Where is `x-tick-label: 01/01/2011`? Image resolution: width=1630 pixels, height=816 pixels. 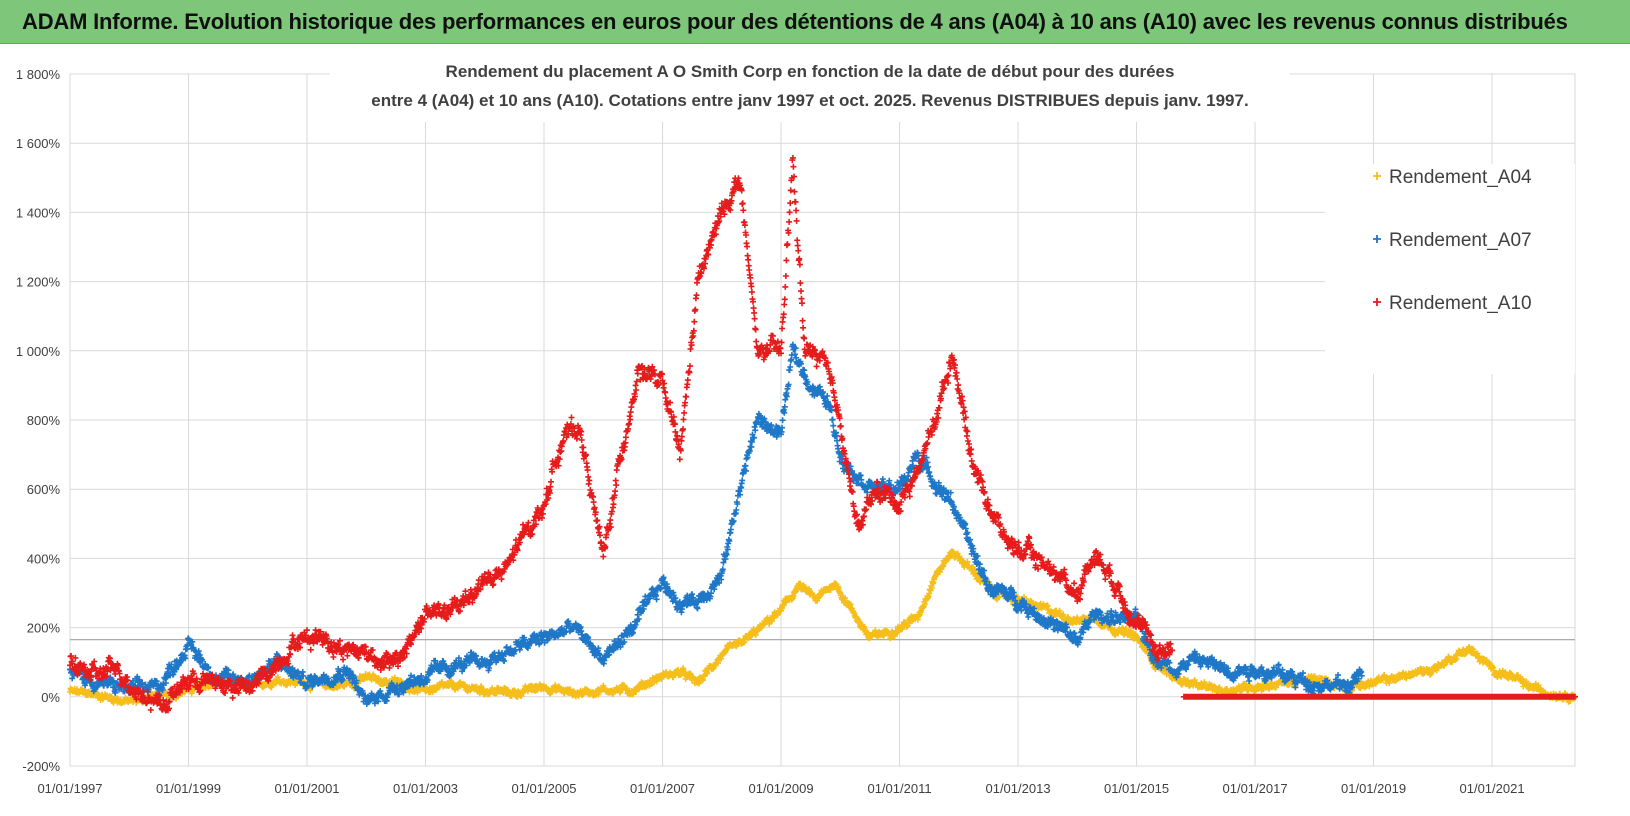 x-tick-label: 01/01/2011 is located at coordinates (899, 788).